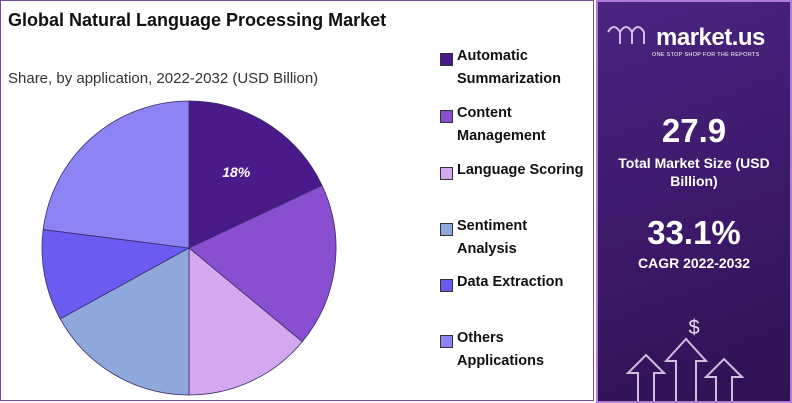  What do you see at coordinates (520, 170) in the screenshot?
I see `legend-label: Language Scoring` at bounding box center [520, 170].